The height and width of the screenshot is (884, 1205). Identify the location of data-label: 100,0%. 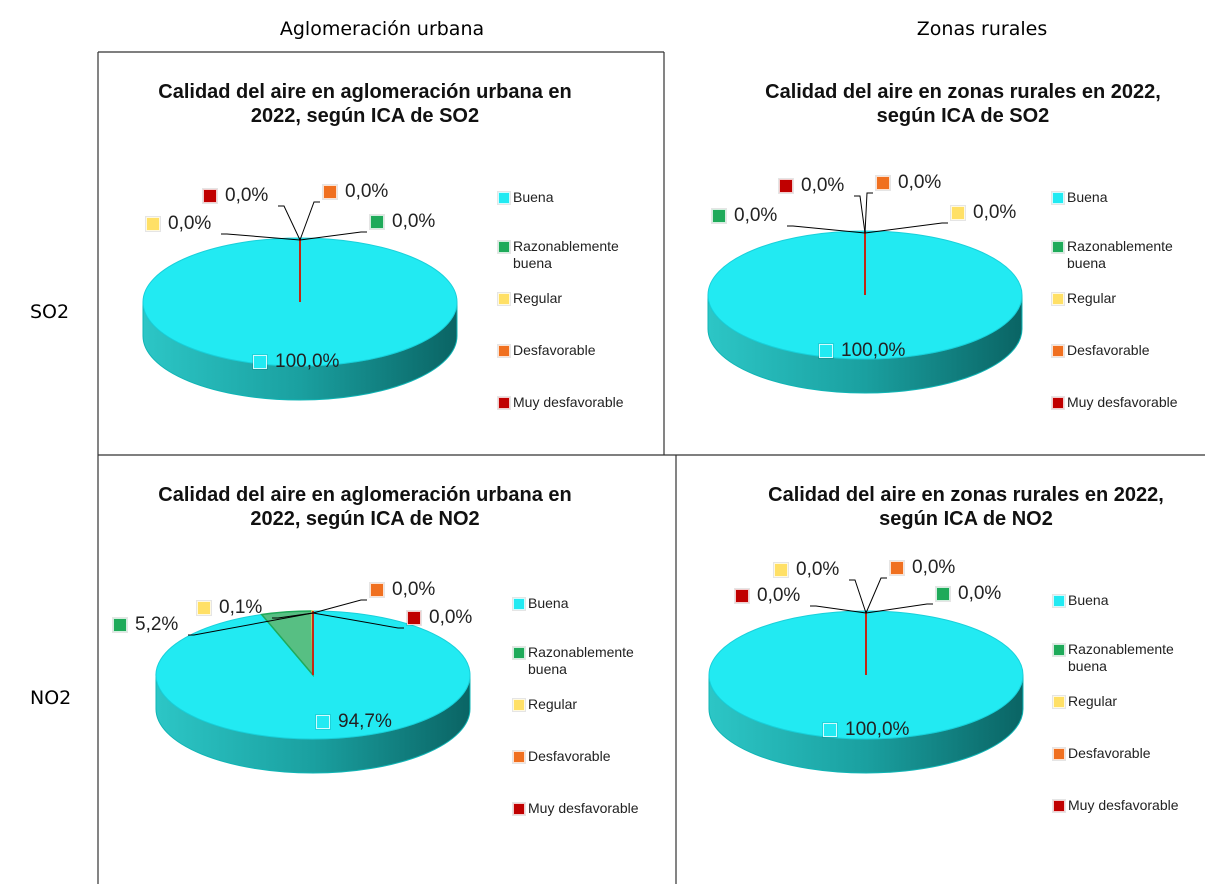
(866, 730).